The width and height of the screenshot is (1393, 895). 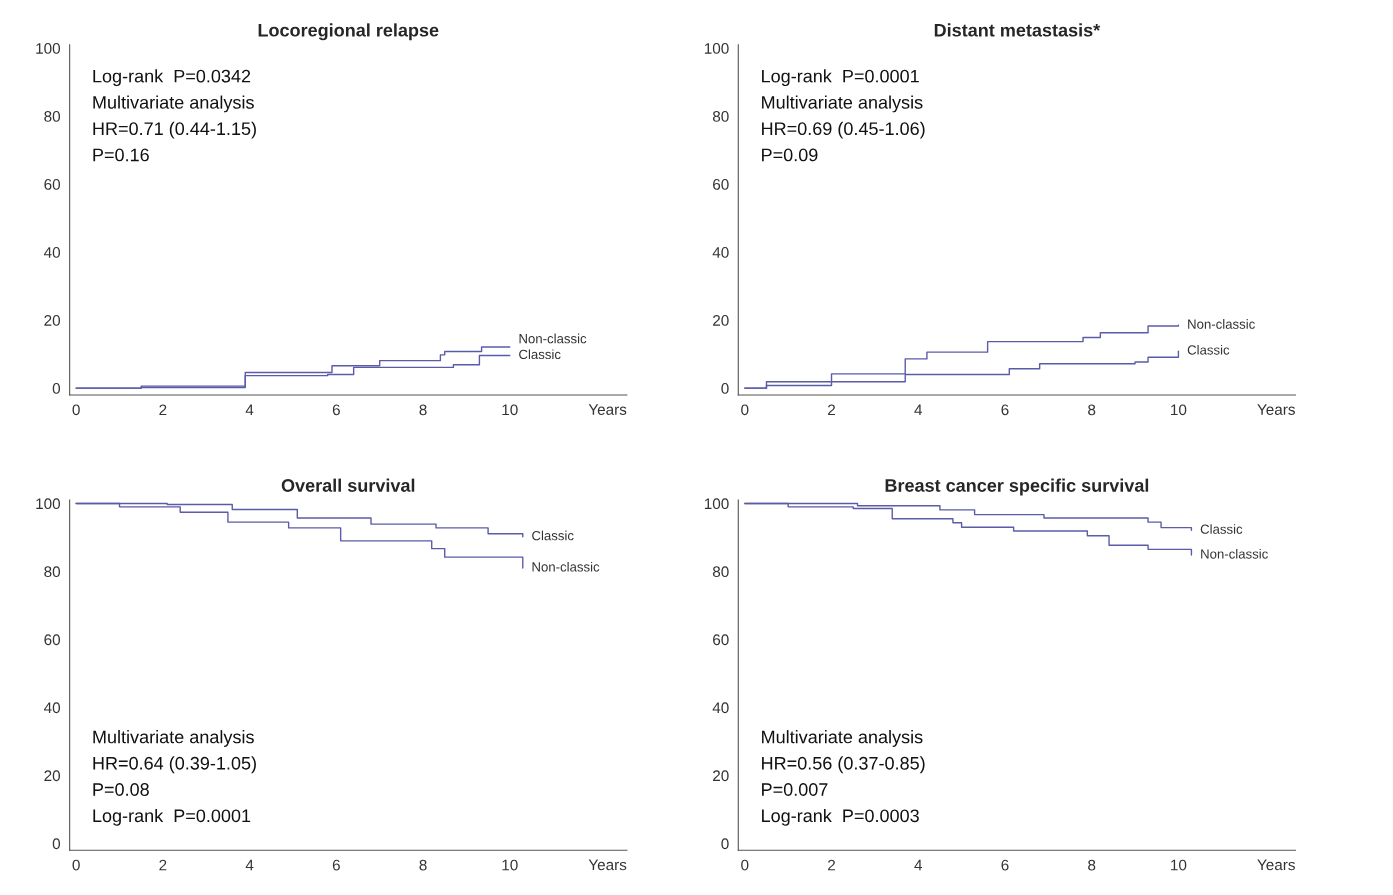 What do you see at coordinates (795, 789) in the screenshot?
I see `annotation: P=0.007` at bounding box center [795, 789].